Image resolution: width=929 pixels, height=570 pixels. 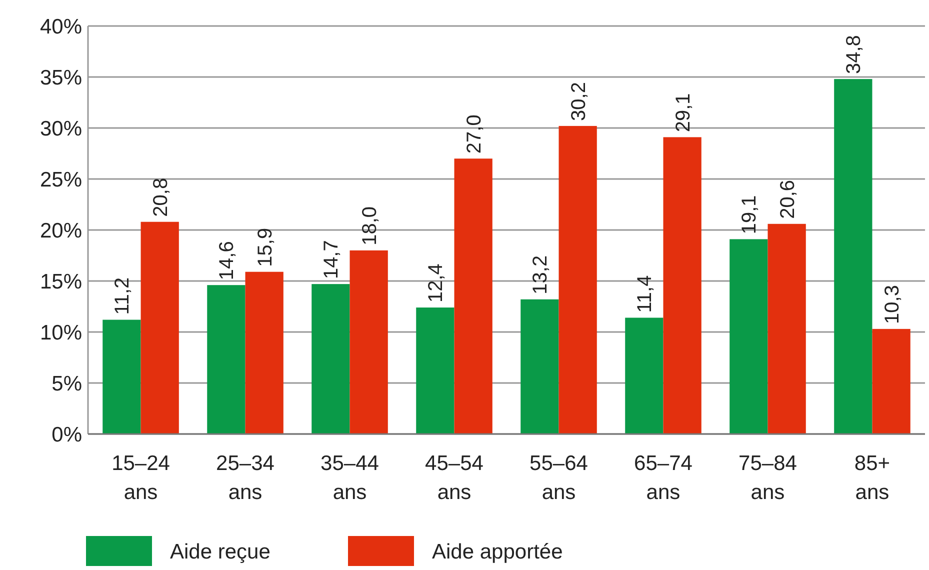 What do you see at coordinates (61, 180) in the screenshot?
I see `y-tick-label: 25%` at bounding box center [61, 180].